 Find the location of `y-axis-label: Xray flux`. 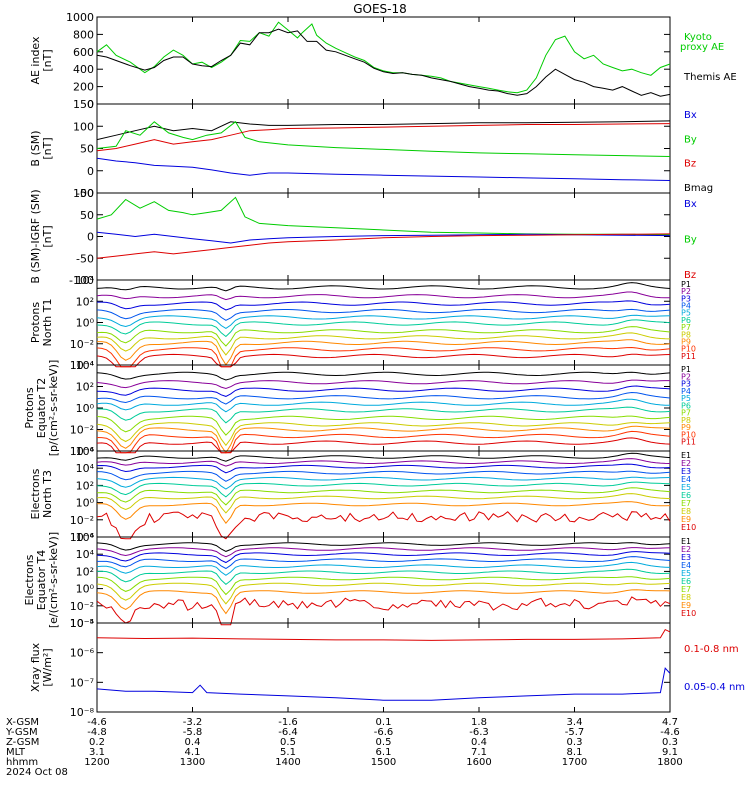

y-axis-label: Xray flux is located at coordinates (35, 667).